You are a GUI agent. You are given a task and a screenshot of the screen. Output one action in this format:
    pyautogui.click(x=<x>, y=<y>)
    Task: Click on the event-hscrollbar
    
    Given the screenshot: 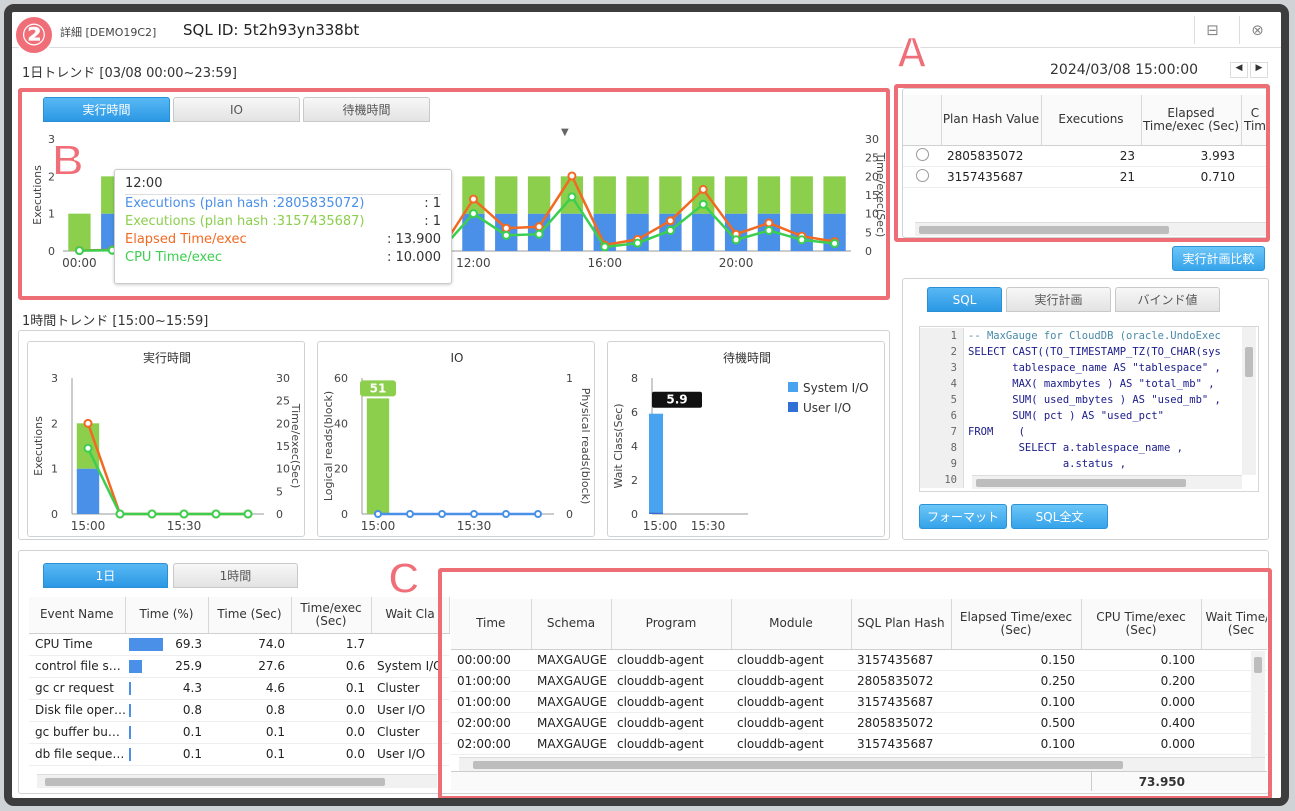 What is the action you would take?
    pyautogui.click(x=237, y=781)
    